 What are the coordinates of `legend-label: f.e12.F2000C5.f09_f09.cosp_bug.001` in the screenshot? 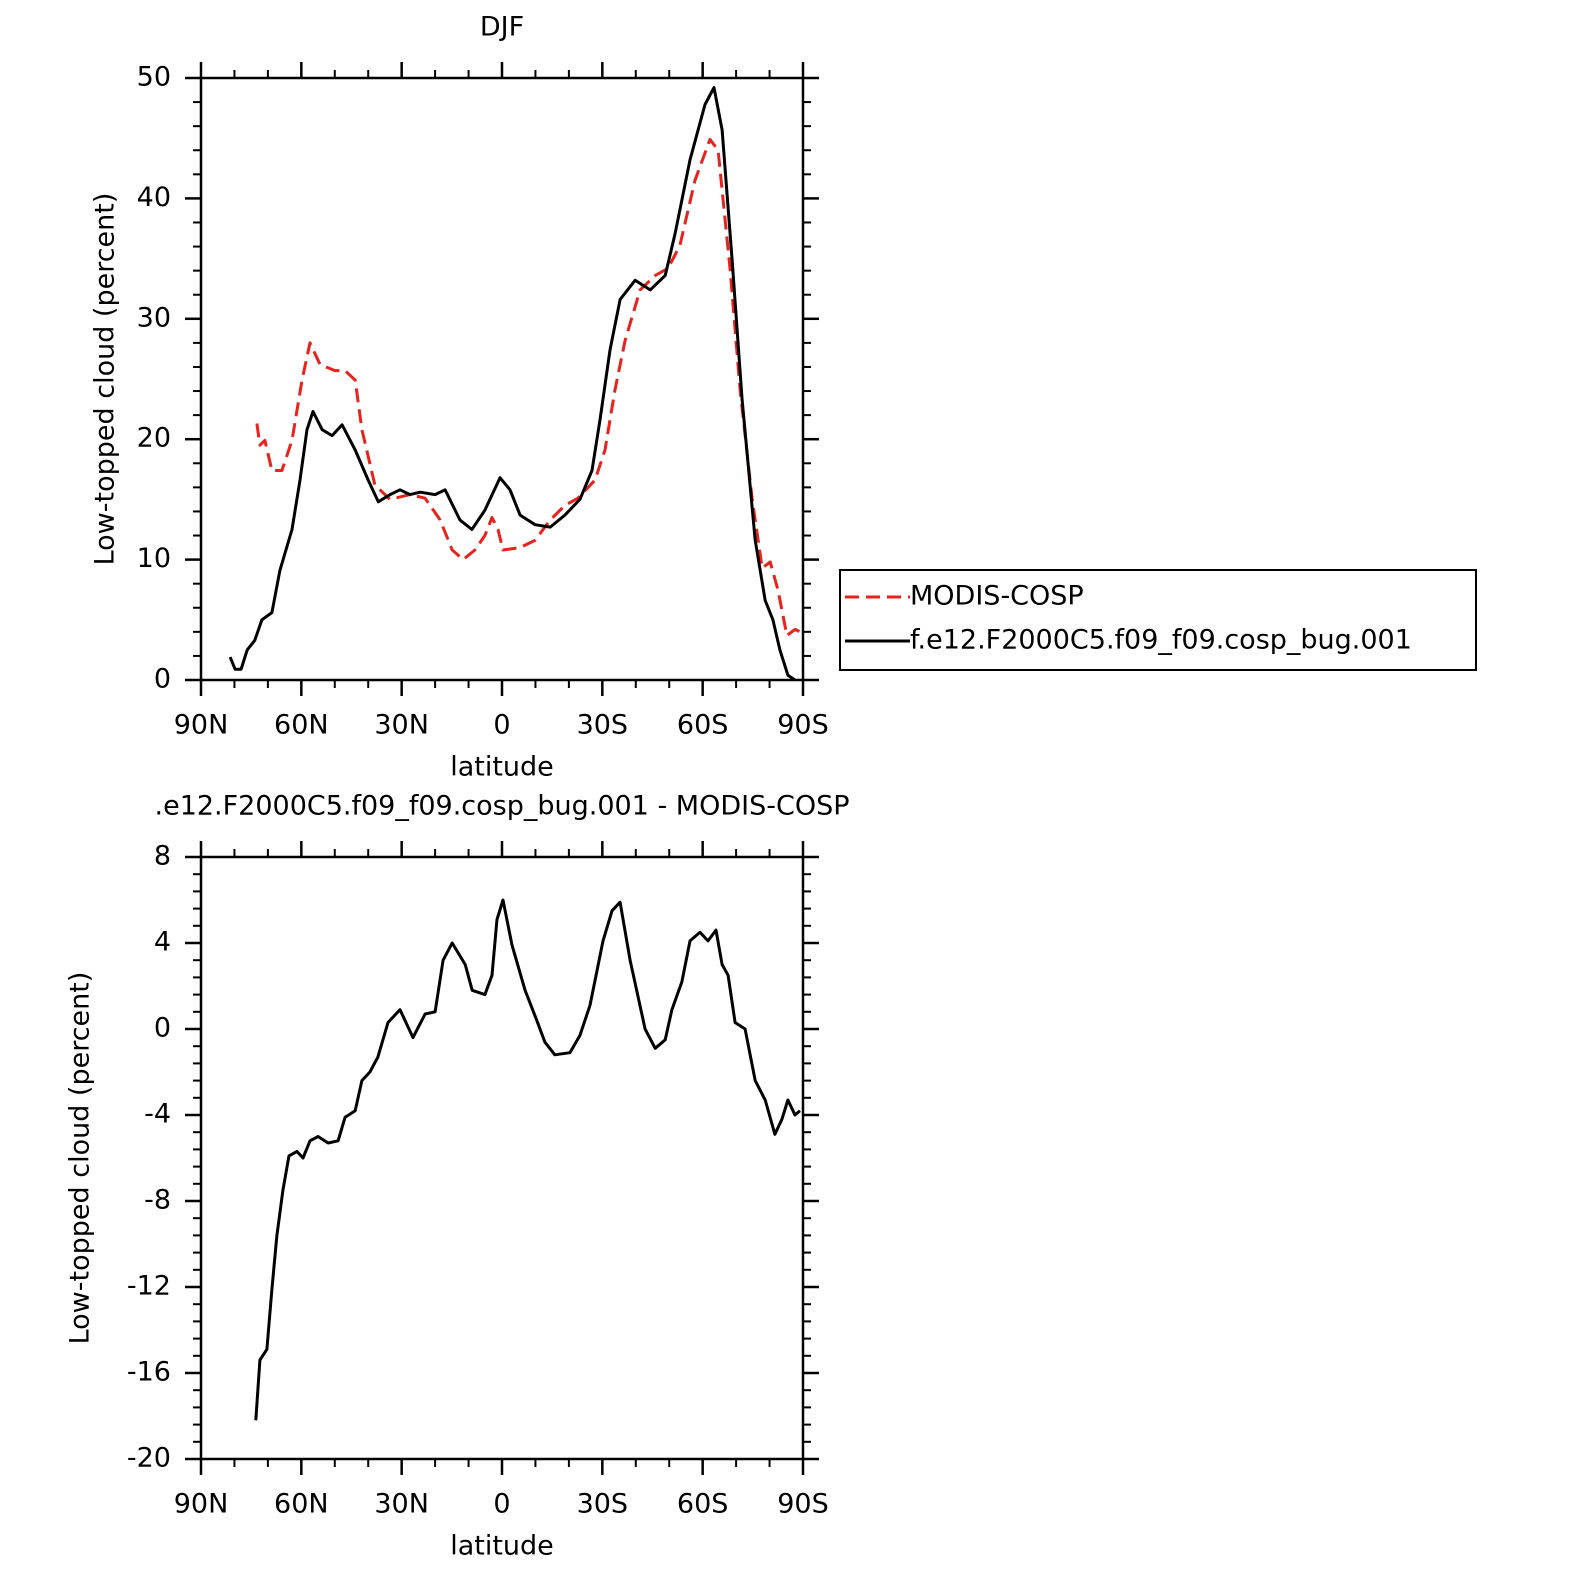 It's located at (1161, 640).